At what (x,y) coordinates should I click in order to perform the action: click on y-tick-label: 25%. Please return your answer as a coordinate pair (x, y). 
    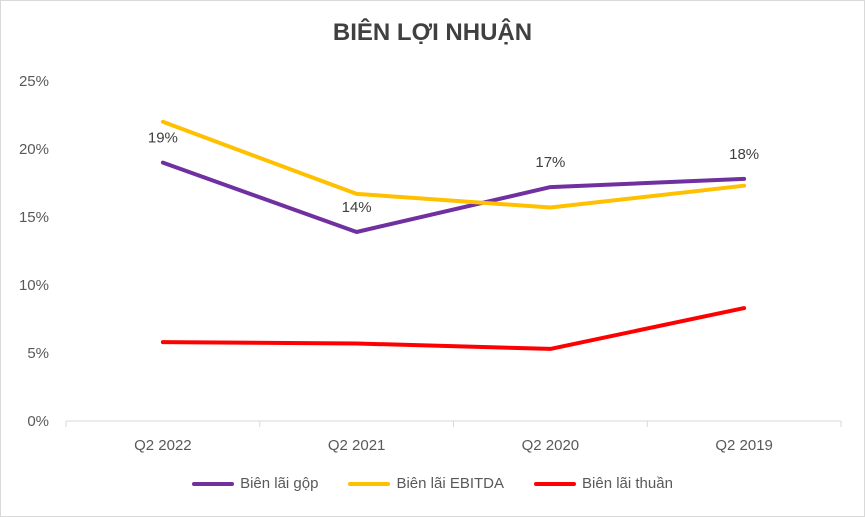
    Looking at the image, I should click on (34, 81).